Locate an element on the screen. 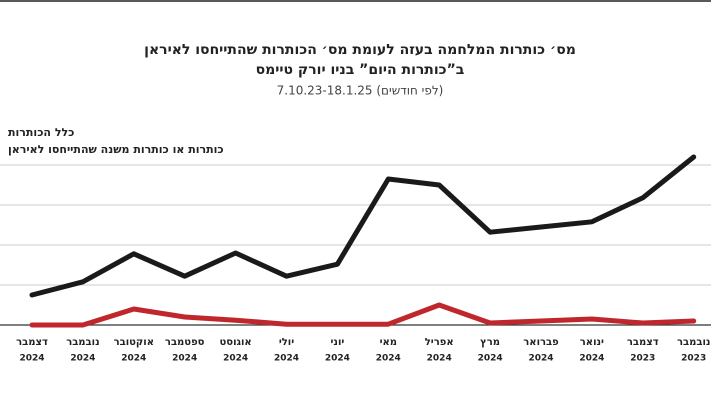 Image resolution: width=711 pixels, height=400 pixels. x-tick-label: מאי is located at coordinates (388, 342).